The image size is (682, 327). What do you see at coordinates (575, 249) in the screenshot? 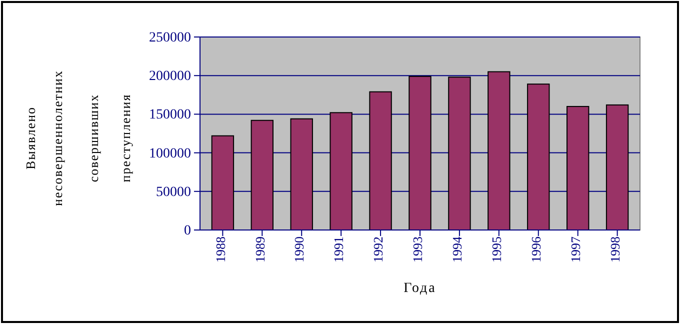
I see `x-tick-label: 1997` at bounding box center [575, 249].